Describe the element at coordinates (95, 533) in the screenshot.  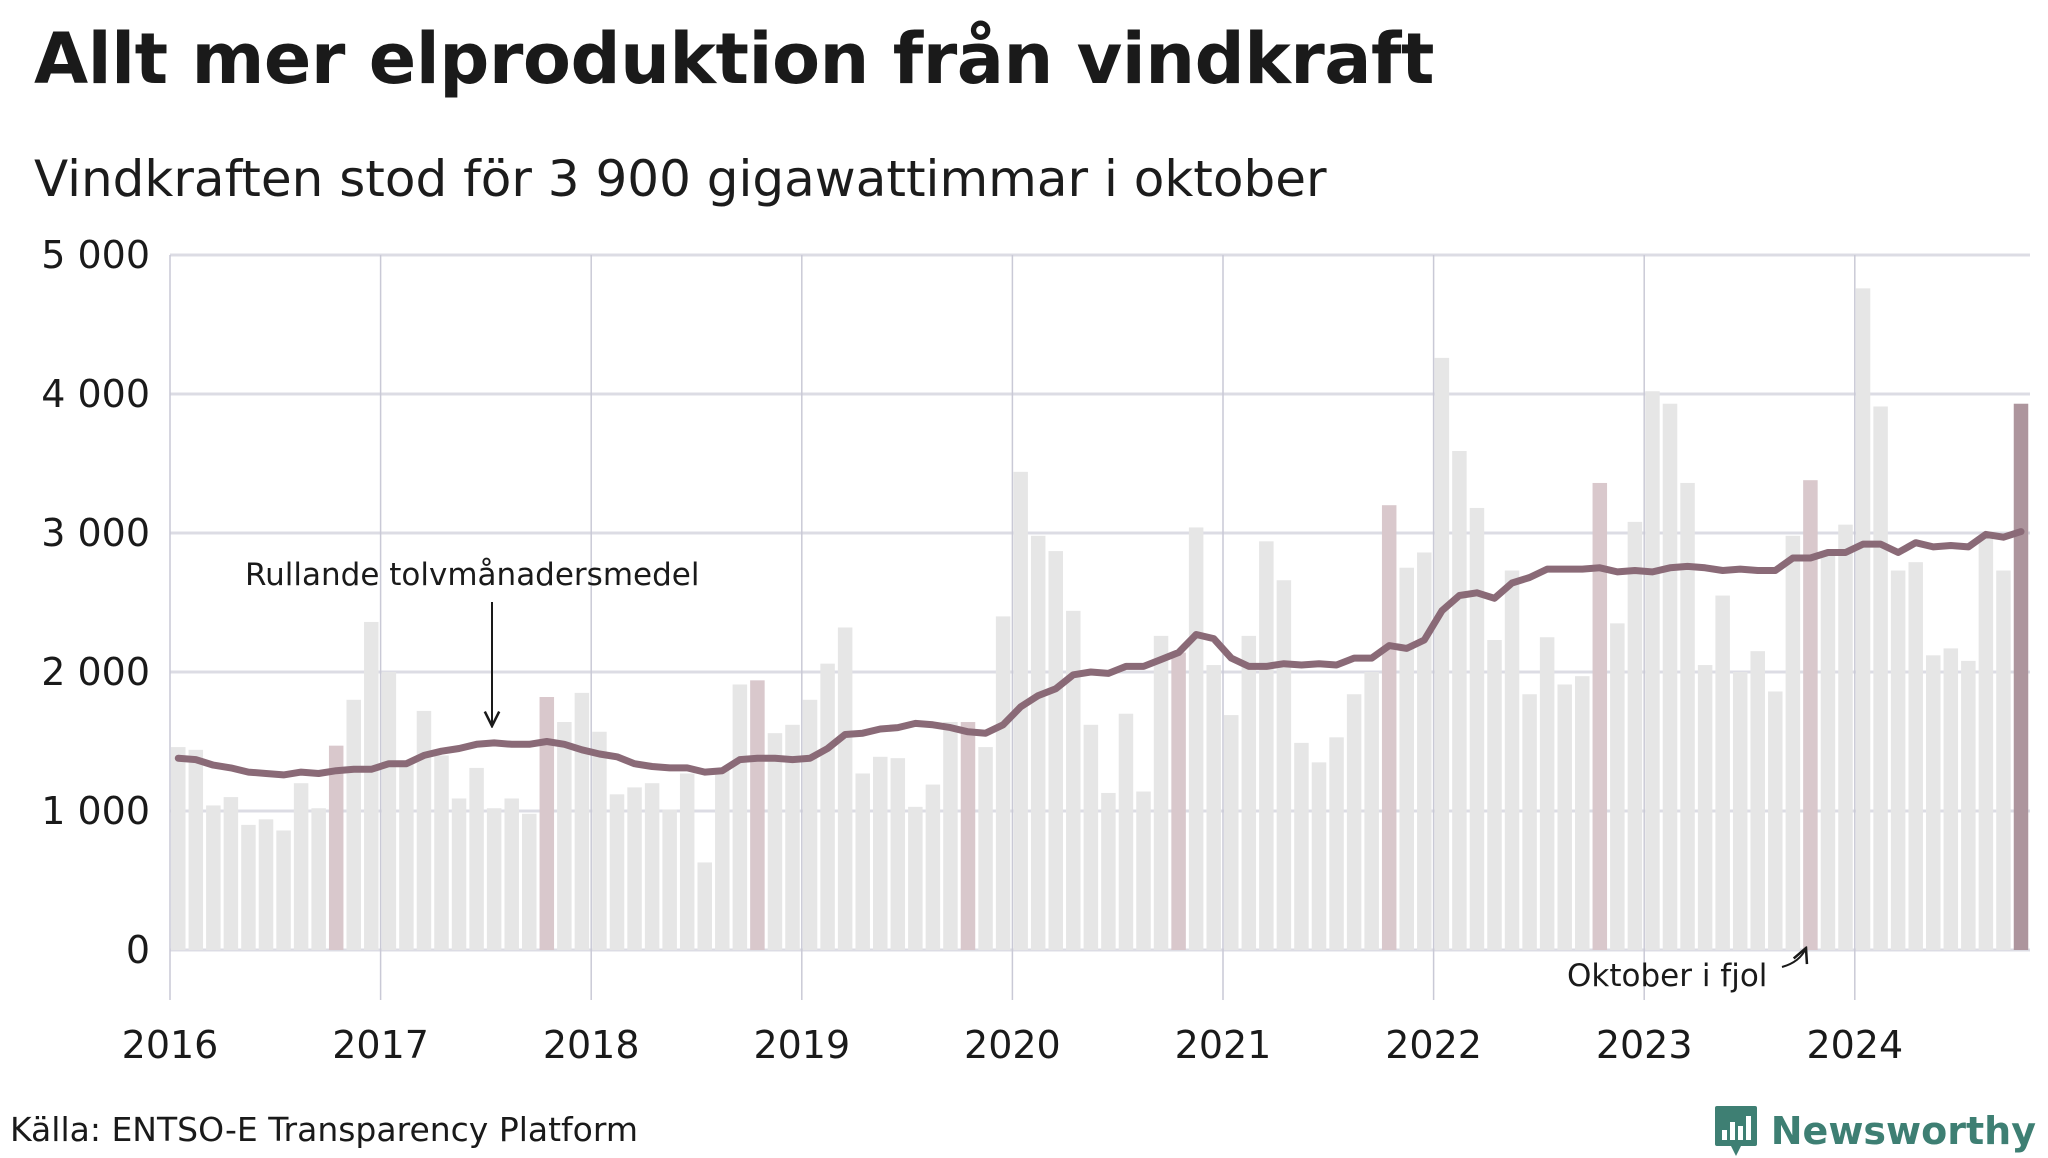
I see `y-tick-label: 3 000` at that location.